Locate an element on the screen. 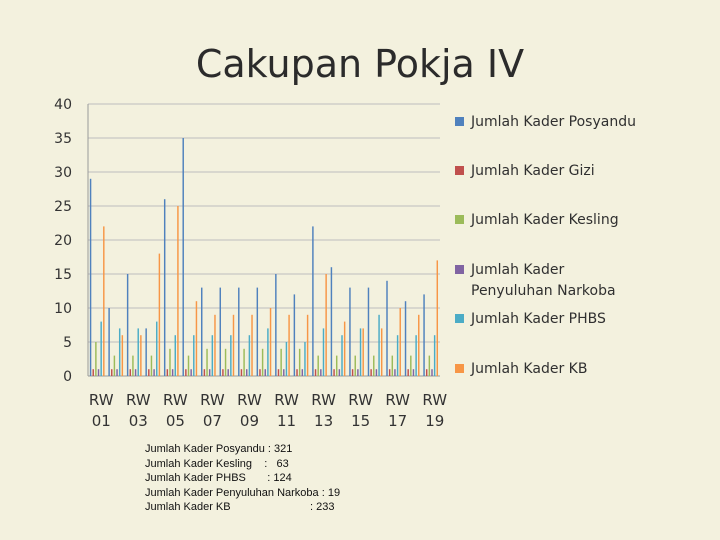 This screenshot has width=720, height=540. note-posyandu: Jumlah Kader Posyandu : 321 is located at coordinates (219, 449).